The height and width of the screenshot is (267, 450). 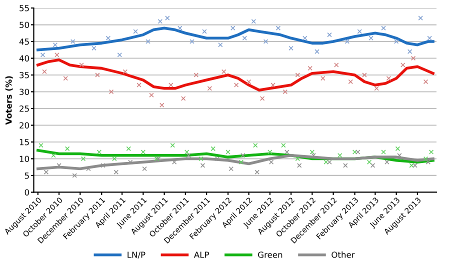 I want to click on y-tick-label: 35, so click(x=24, y=75).